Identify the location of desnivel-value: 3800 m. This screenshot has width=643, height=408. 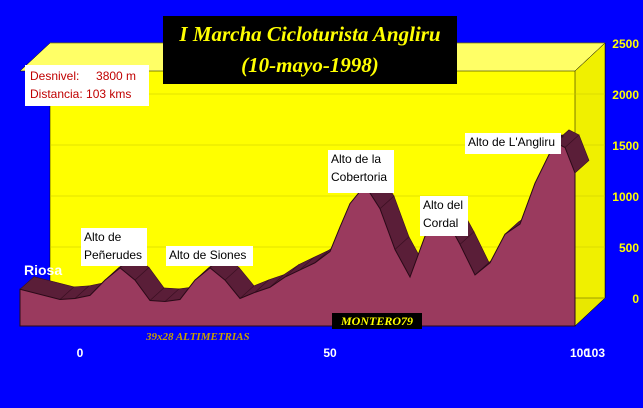
(116, 76).